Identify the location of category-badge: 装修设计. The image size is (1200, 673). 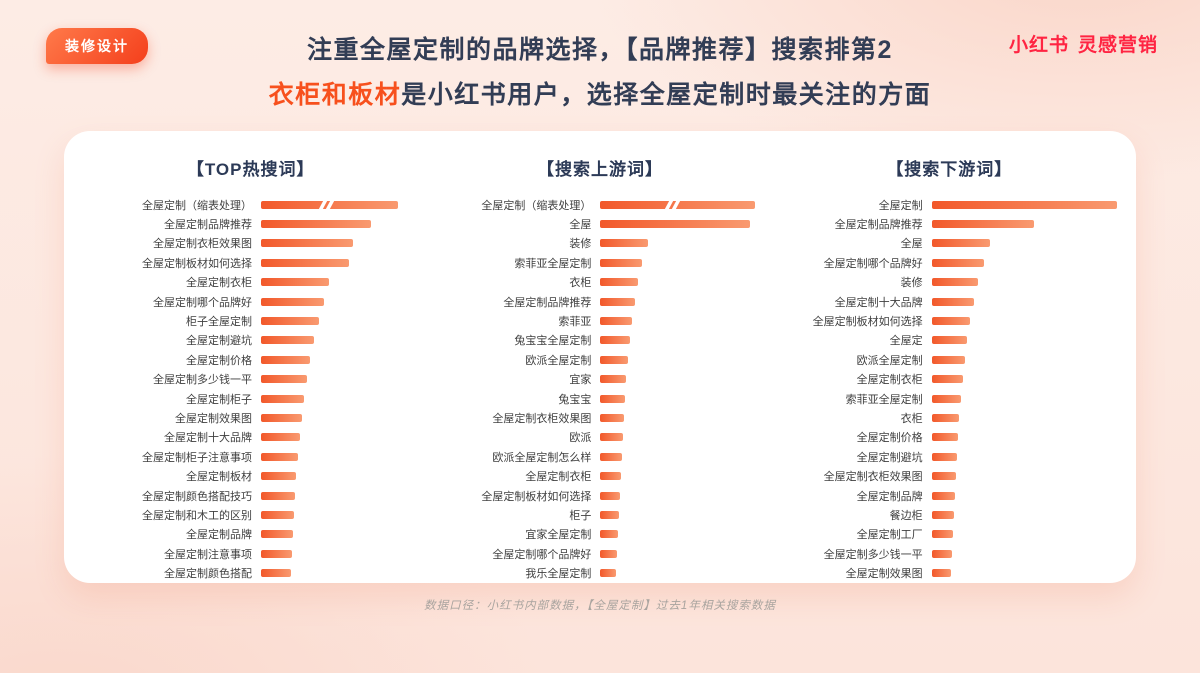
(97, 46).